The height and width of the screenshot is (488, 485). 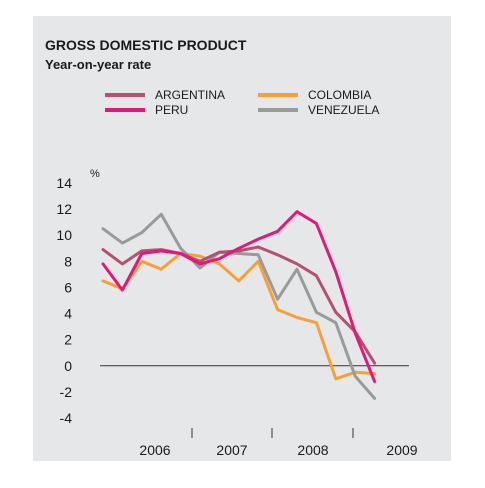 I want to click on x-axis-ticks: 2006 2007 2008 2009, so click(x=278, y=443).